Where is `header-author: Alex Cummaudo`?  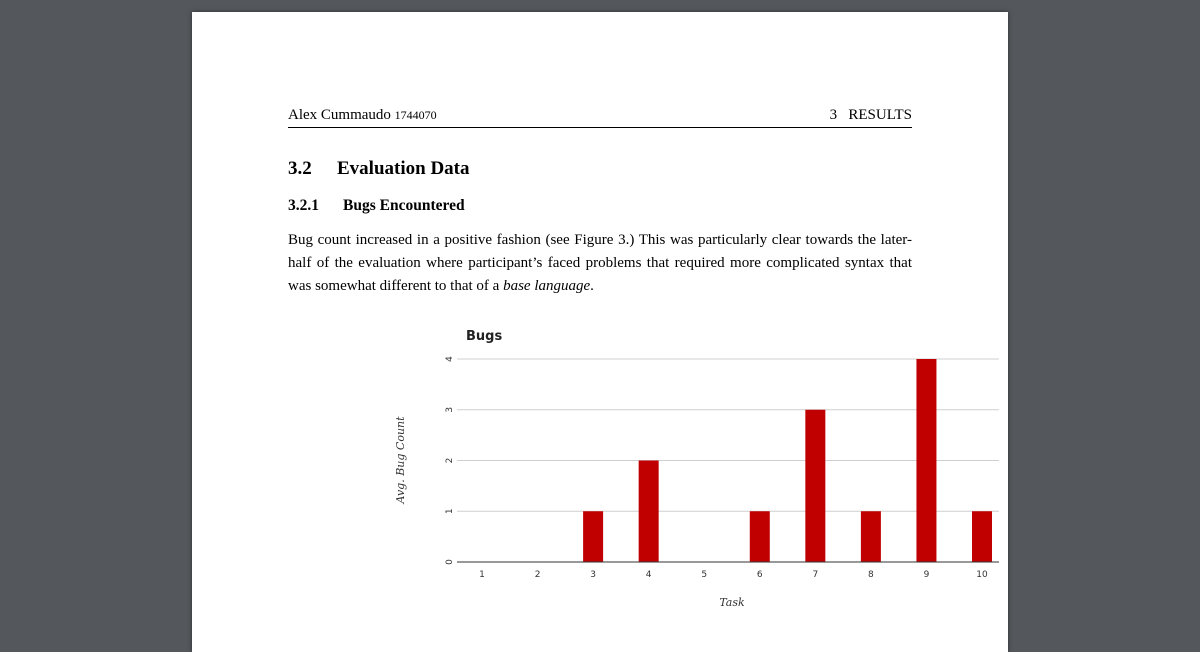
header-author: Alex Cummaudo is located at coordinates (339, 115).